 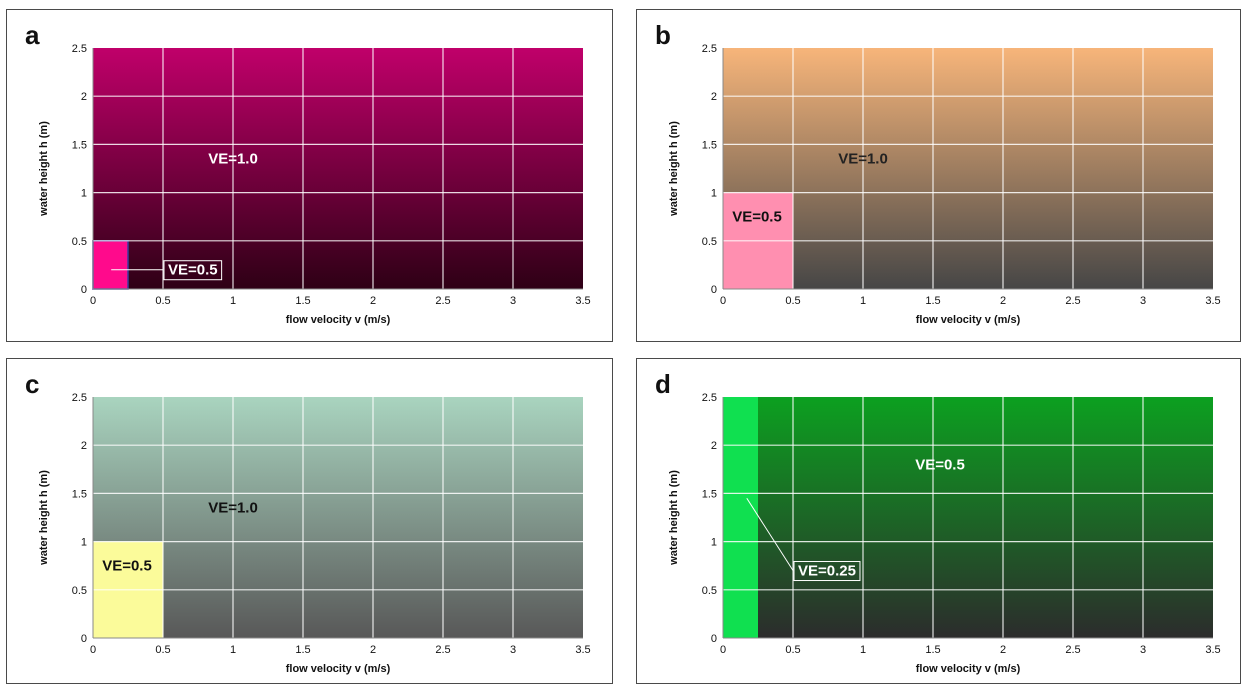 What do you see at coordinates (663, 384) in the screenshot?
I see `panel-label: d` at bounding box center [663, 384].